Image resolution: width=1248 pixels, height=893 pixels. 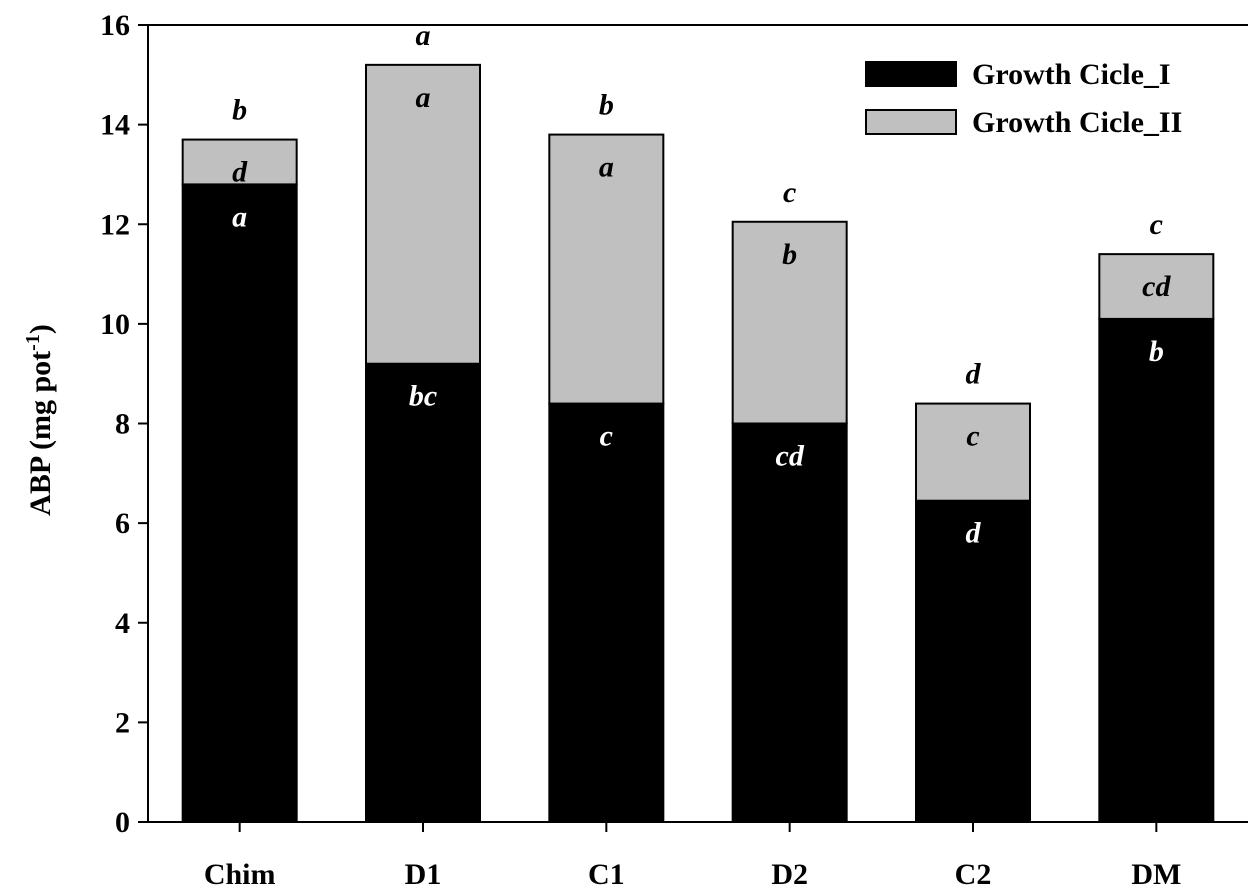 I want to click on y-tick-label: 6, so click(x=122, y=523).